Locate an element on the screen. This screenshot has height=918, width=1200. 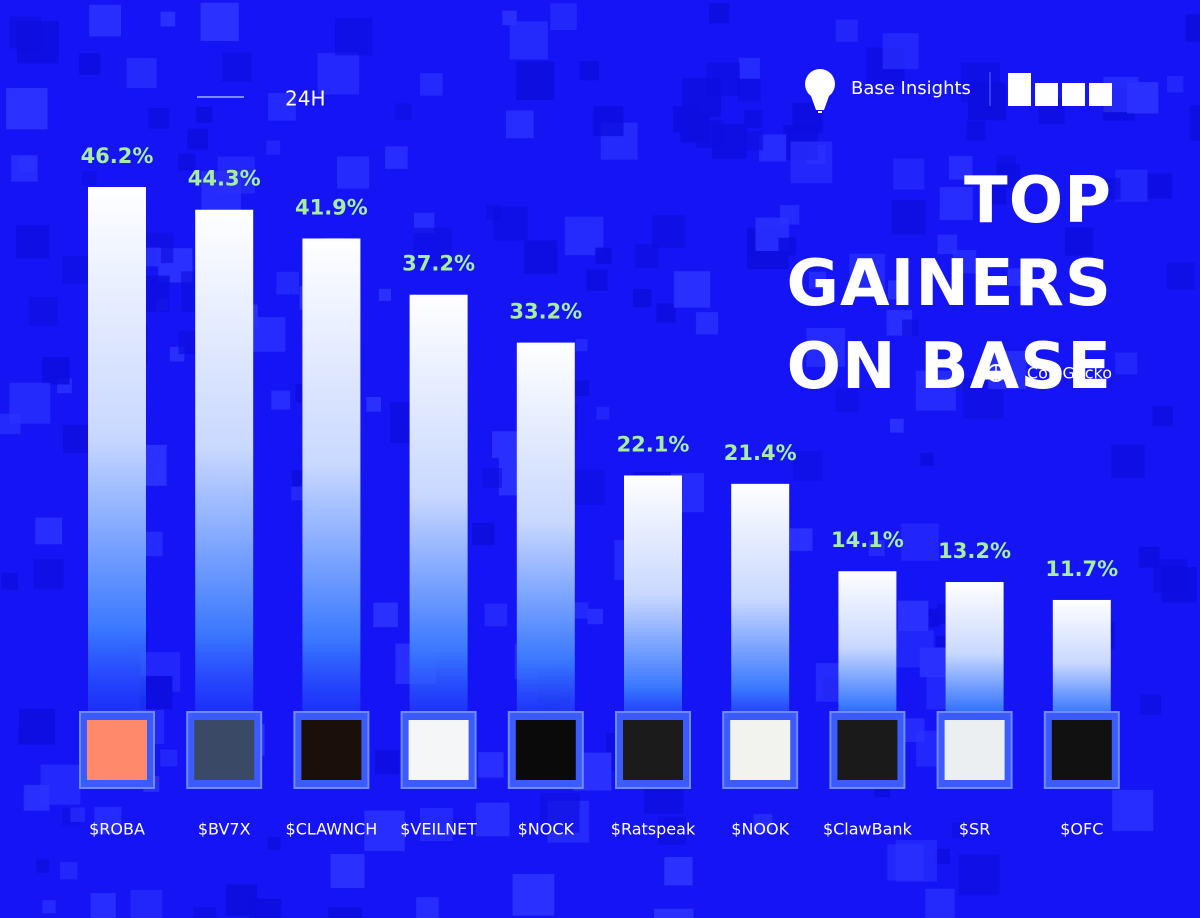
value-label: 46.2% is located at coordinates (117, 156).